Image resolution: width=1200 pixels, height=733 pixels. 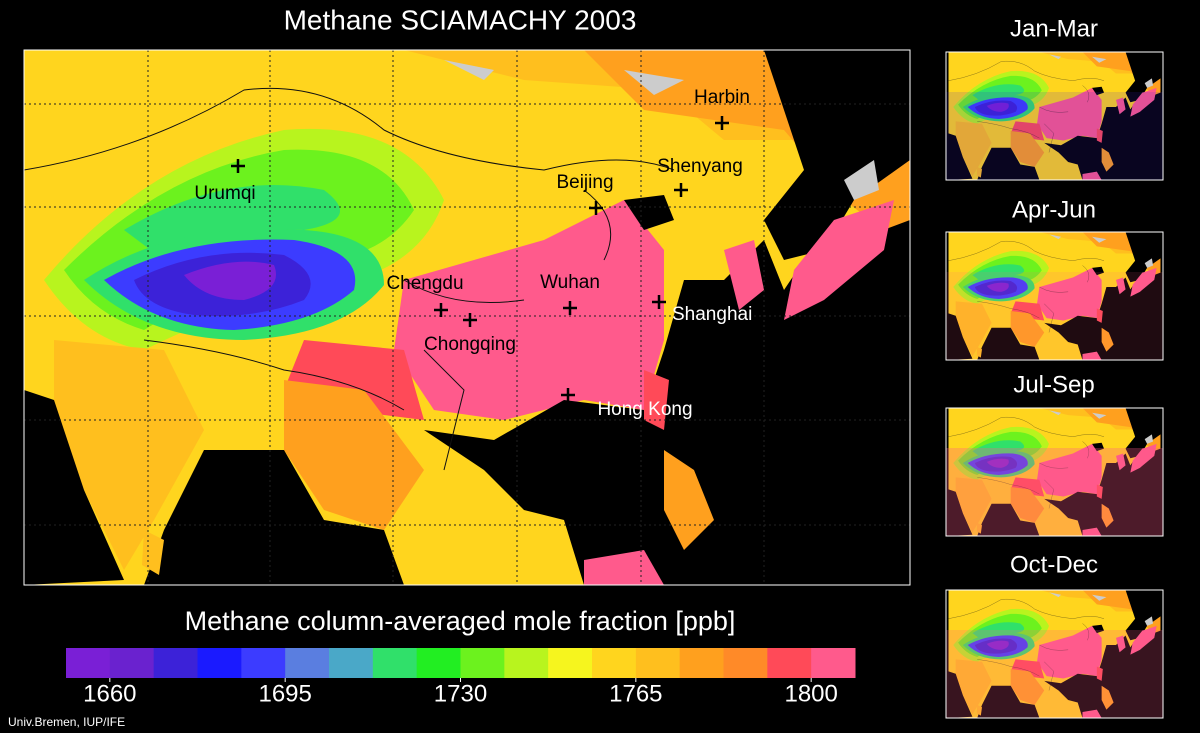 What do you see at coordinates (722, 97) in the screenshot?
I see `city-label: Harbin` at bounding box center [722, 97].